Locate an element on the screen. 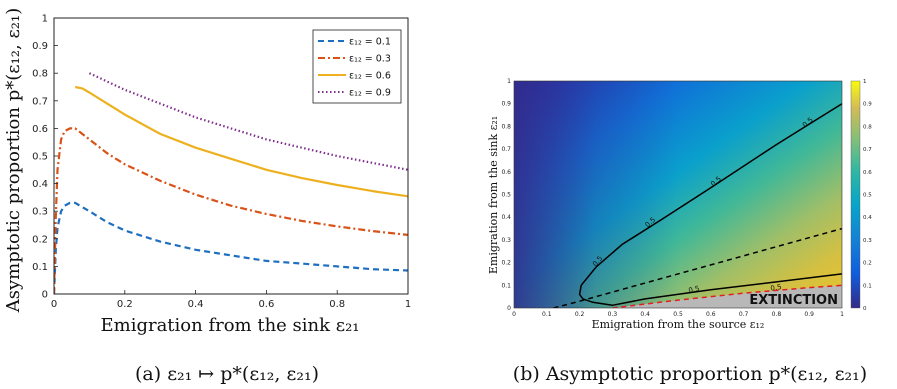 This screenshot has height=389, width=897. caption-a: (a) ε₂₁ ↦ p*(ε₁₂, ε₂₁) is located at coordinates (227, 374).